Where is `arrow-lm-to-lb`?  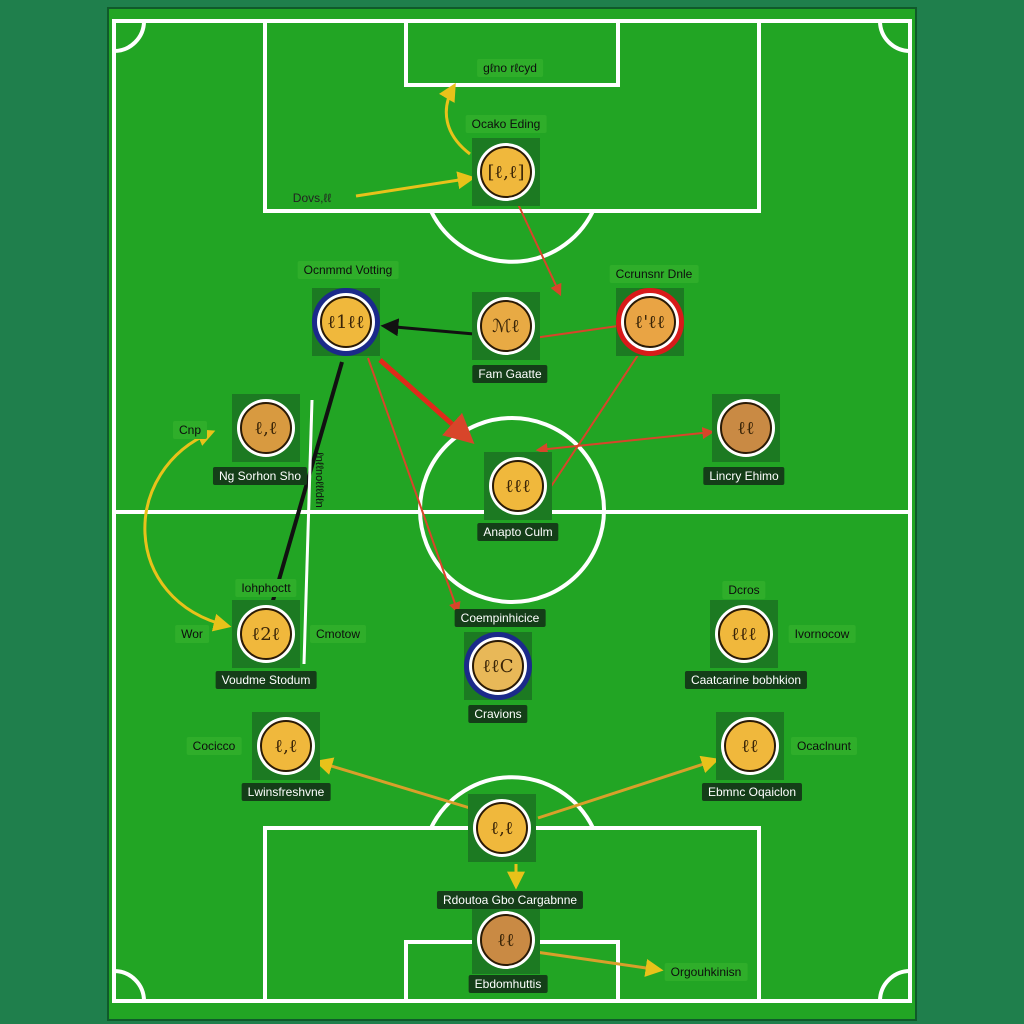
arrow-lm-to-lb is located at coordinates (307, 483).